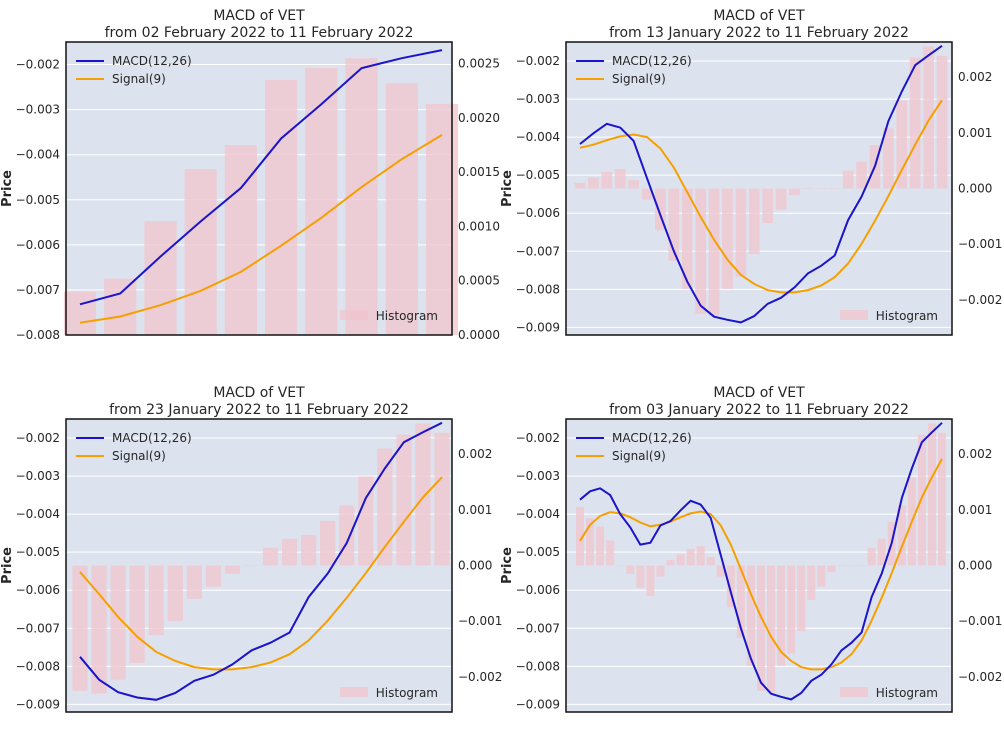  I want to click on y-tick-label: −0.003, so click(38, 110).